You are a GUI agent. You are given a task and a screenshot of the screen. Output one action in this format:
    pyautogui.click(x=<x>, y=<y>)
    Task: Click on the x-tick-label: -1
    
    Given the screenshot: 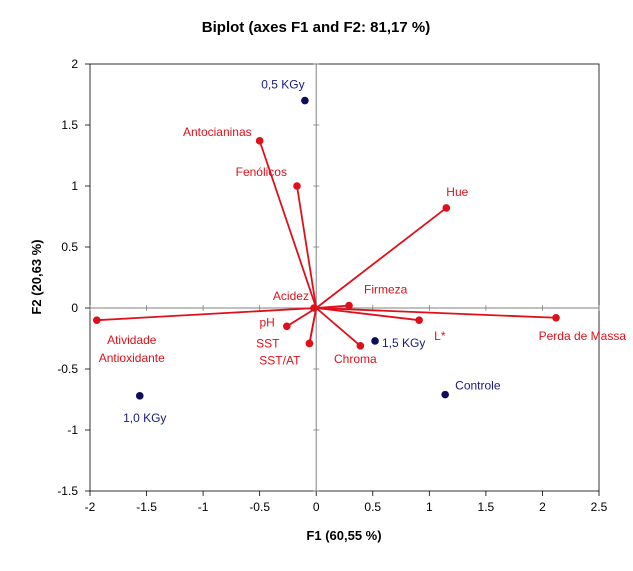 What is the action you would take?
    pyautogui.click(x=203, y=507)
    